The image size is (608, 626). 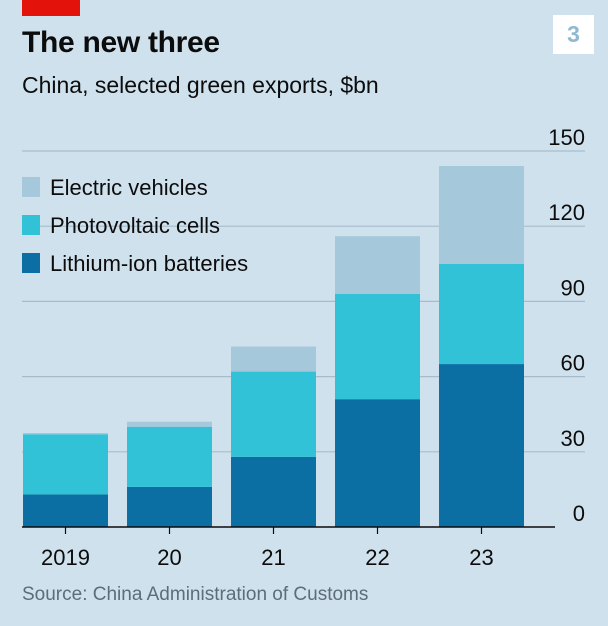 What do you see at coordinates (149, 263) in the screenshot?
I see `legend-label: Lithium-ion batteries` at bounding box center [149, 263].